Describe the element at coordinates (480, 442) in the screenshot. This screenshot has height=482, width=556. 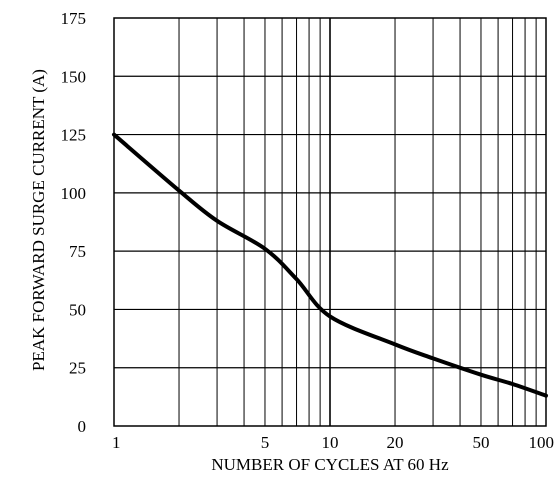
I see `x-tick-label: 50` at that location.